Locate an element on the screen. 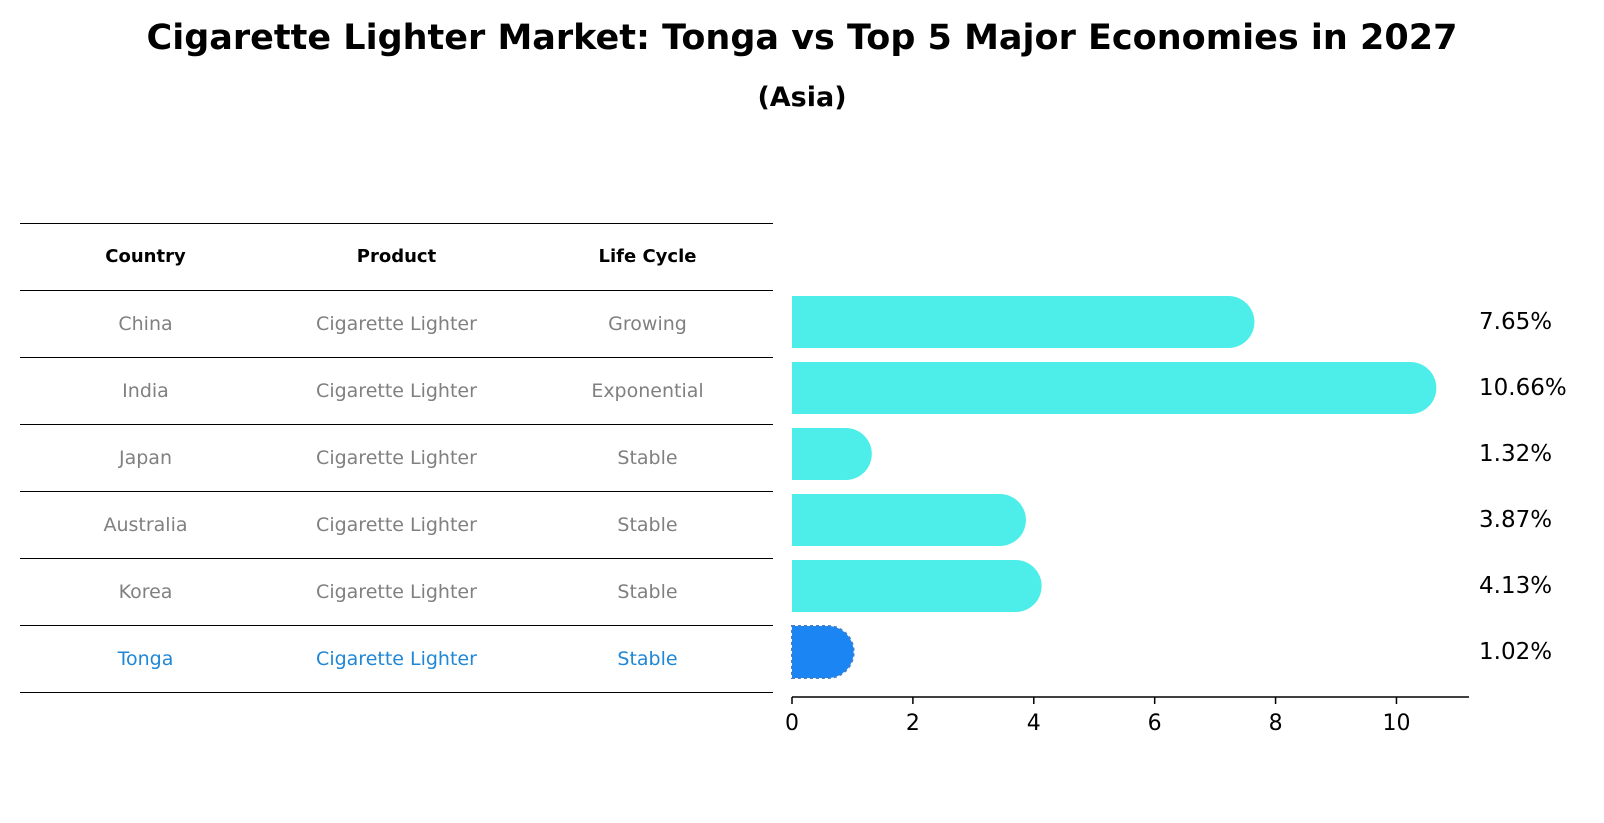 The image size is (1604, 823). table-row: India Cigarette Lighter Exponential is located at coordinates (396, 390).